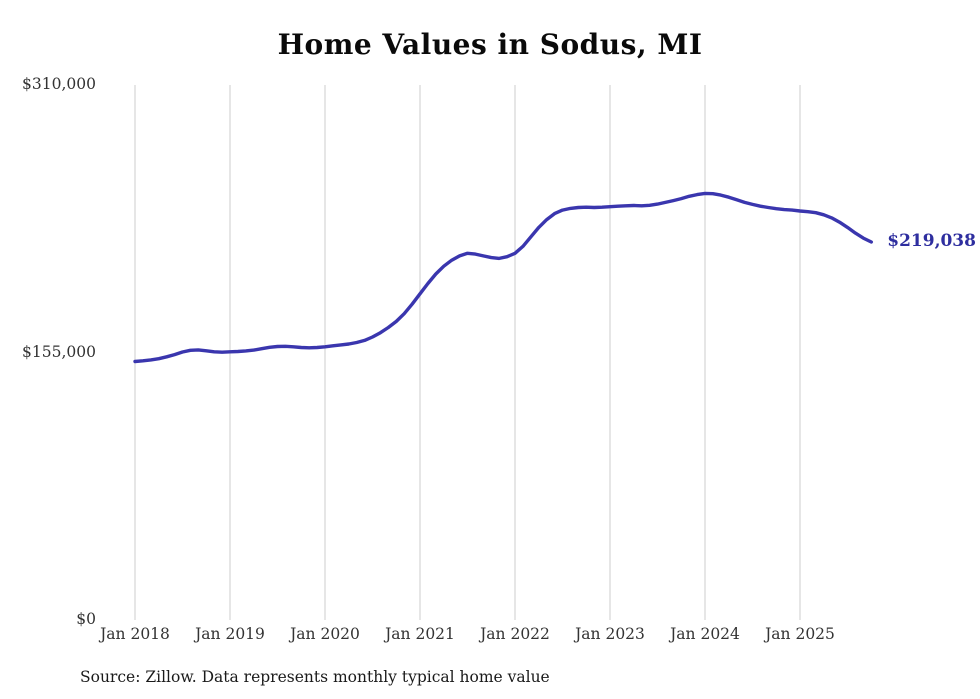  I want to click on end-value-label: $219,038, so click(931, 240).